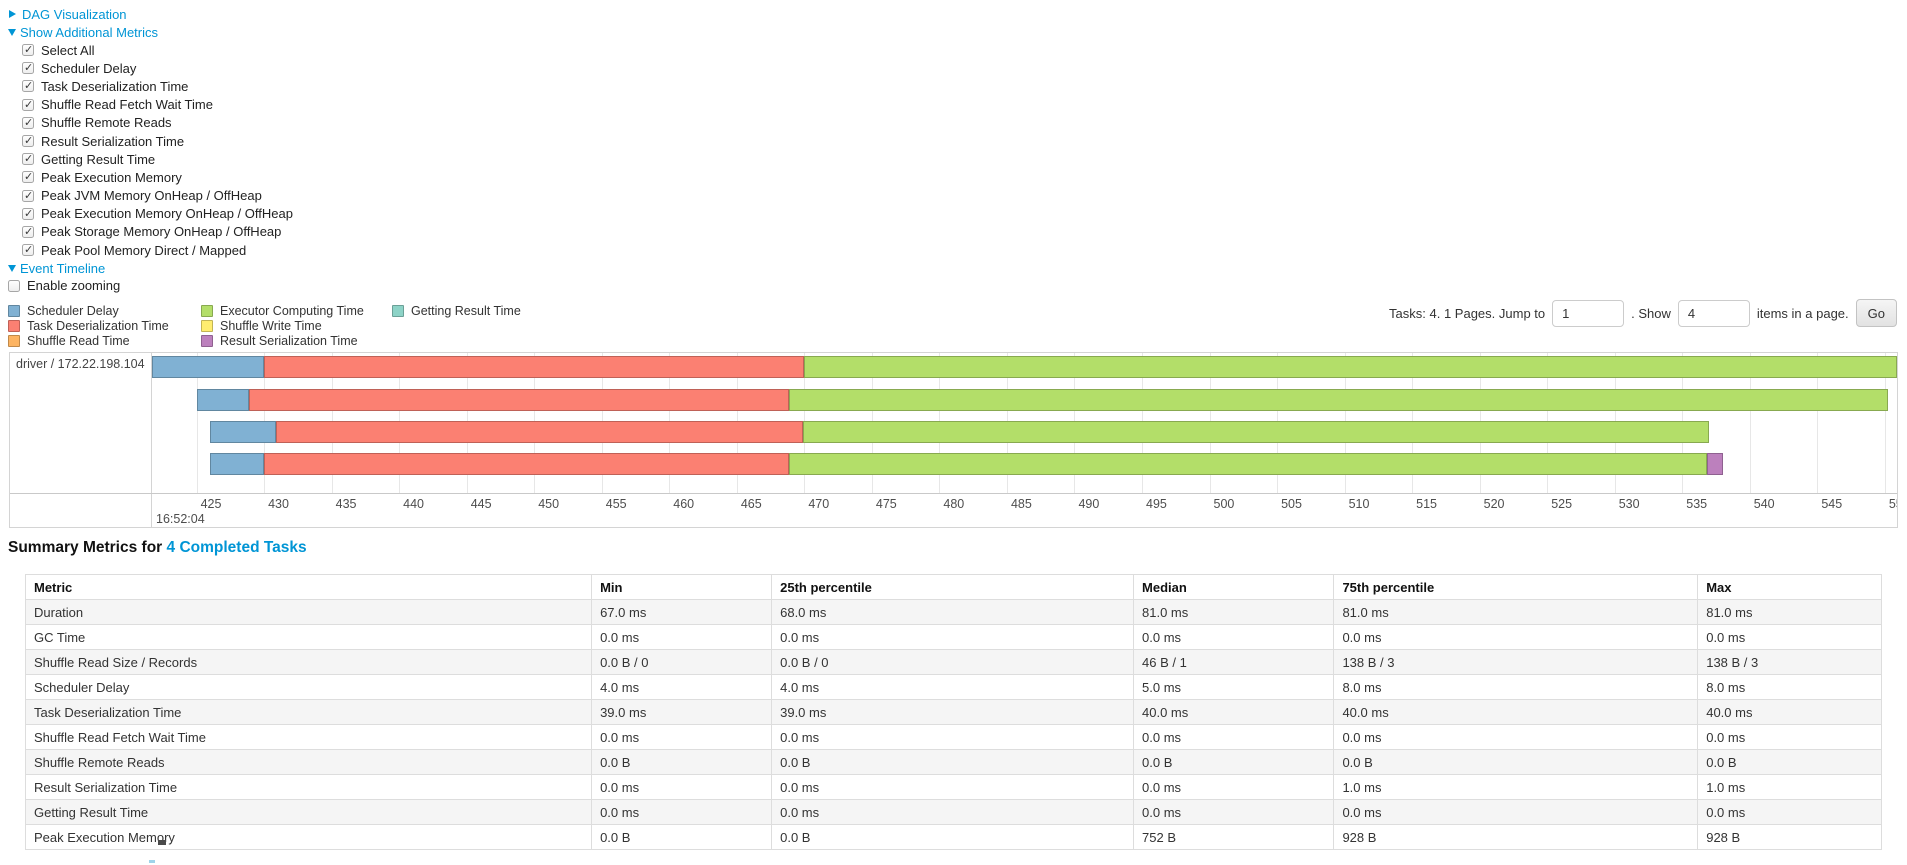  What do you see at coordinates (1588, 313) in the screenshot?
I see `jump-to-page-input` at bounding box center [1588, 313].